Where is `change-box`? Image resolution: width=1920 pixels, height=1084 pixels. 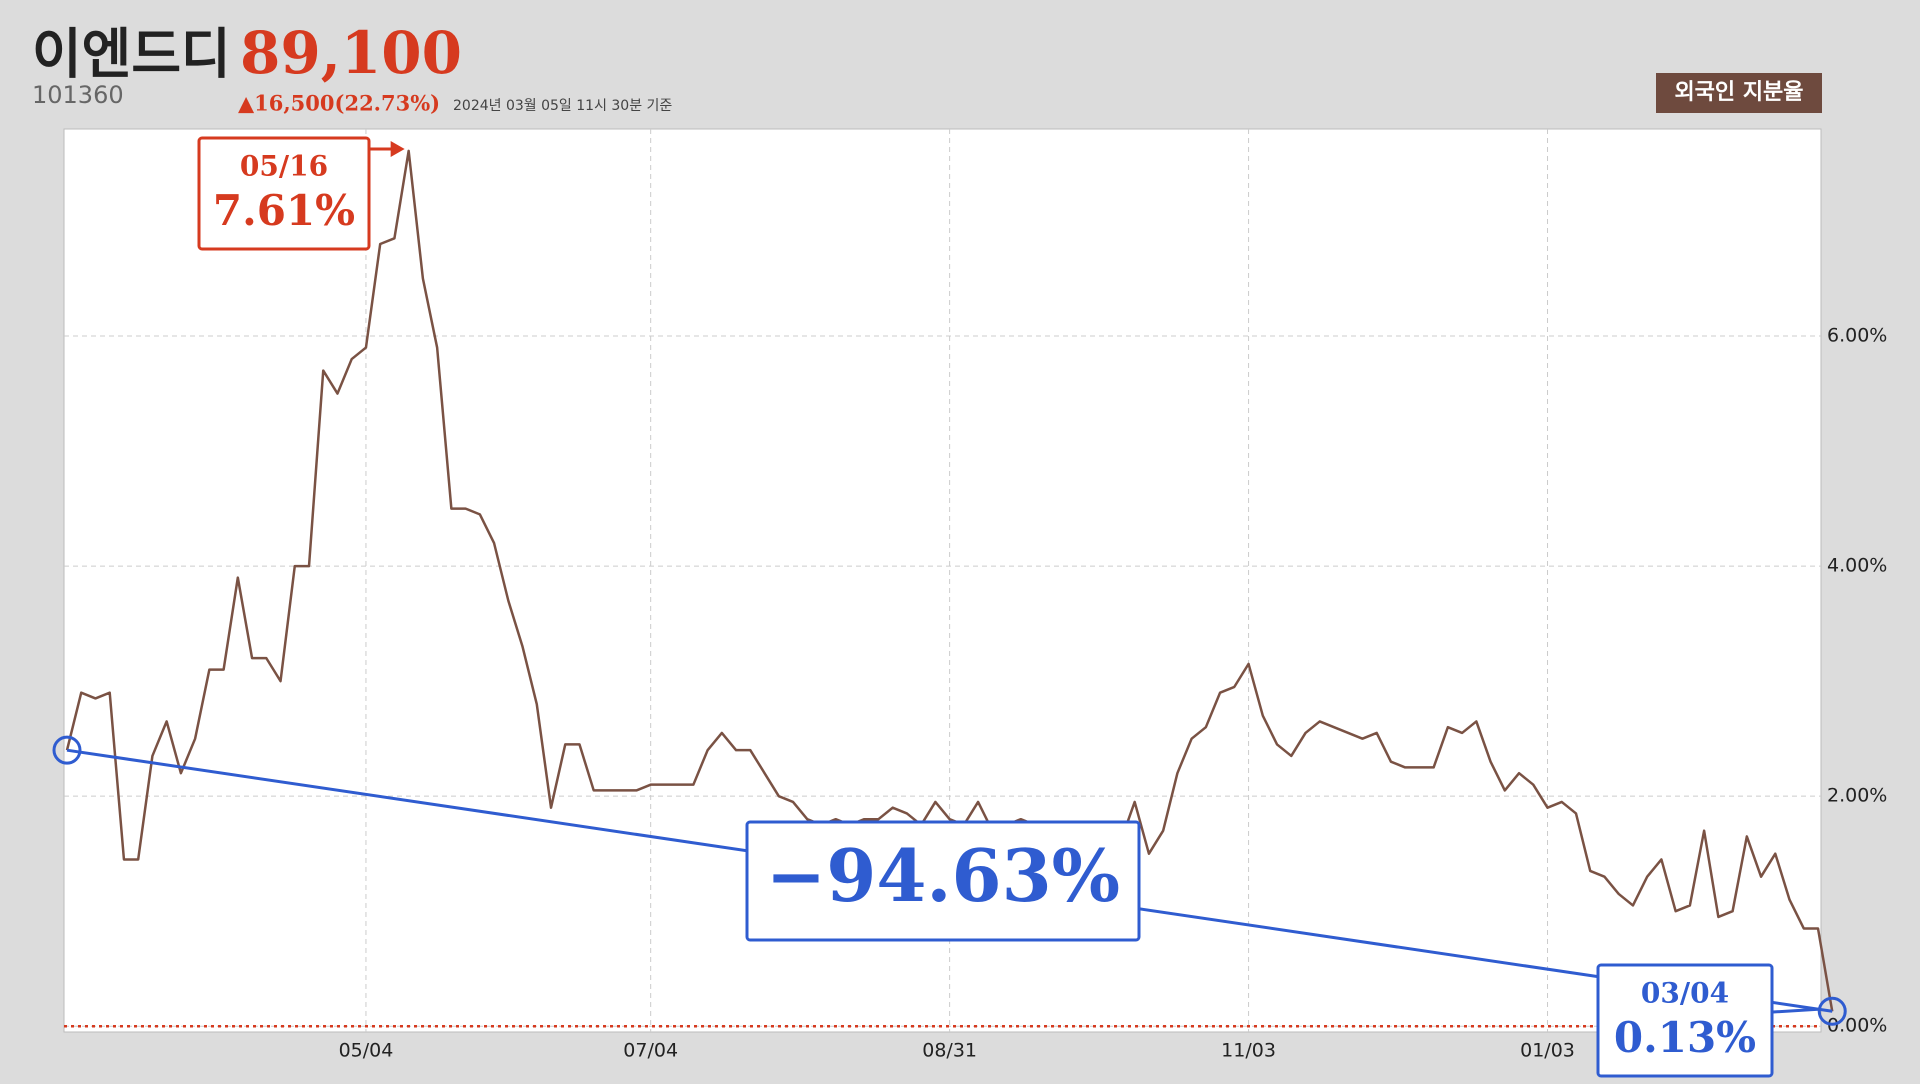
change-box is located at coordinates (943, 881).